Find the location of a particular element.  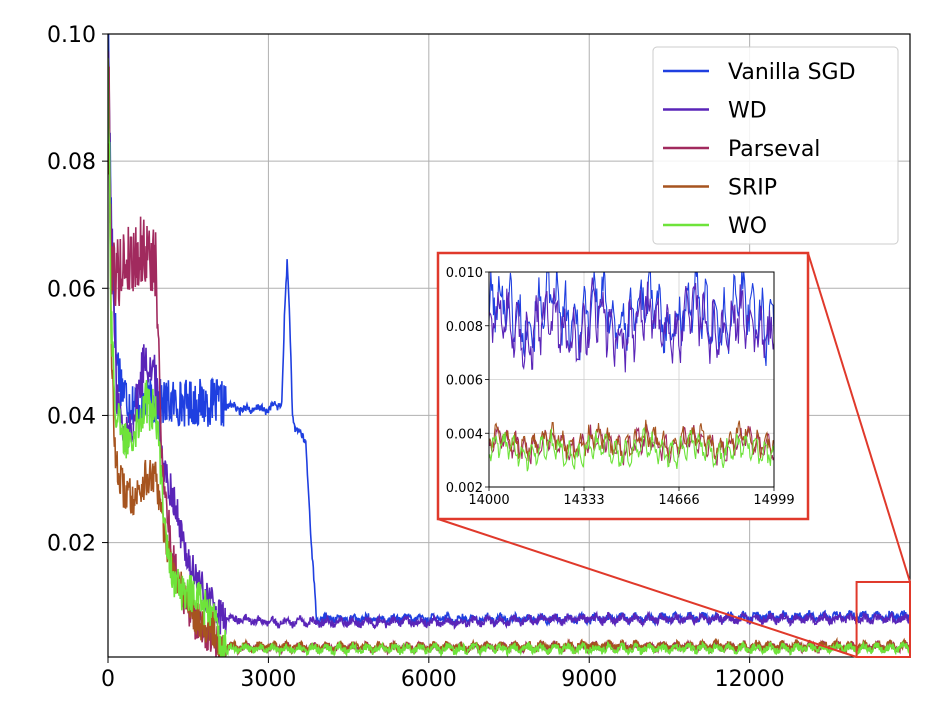

y-tick-label: 0.04 is located at coordinates (71, 416).